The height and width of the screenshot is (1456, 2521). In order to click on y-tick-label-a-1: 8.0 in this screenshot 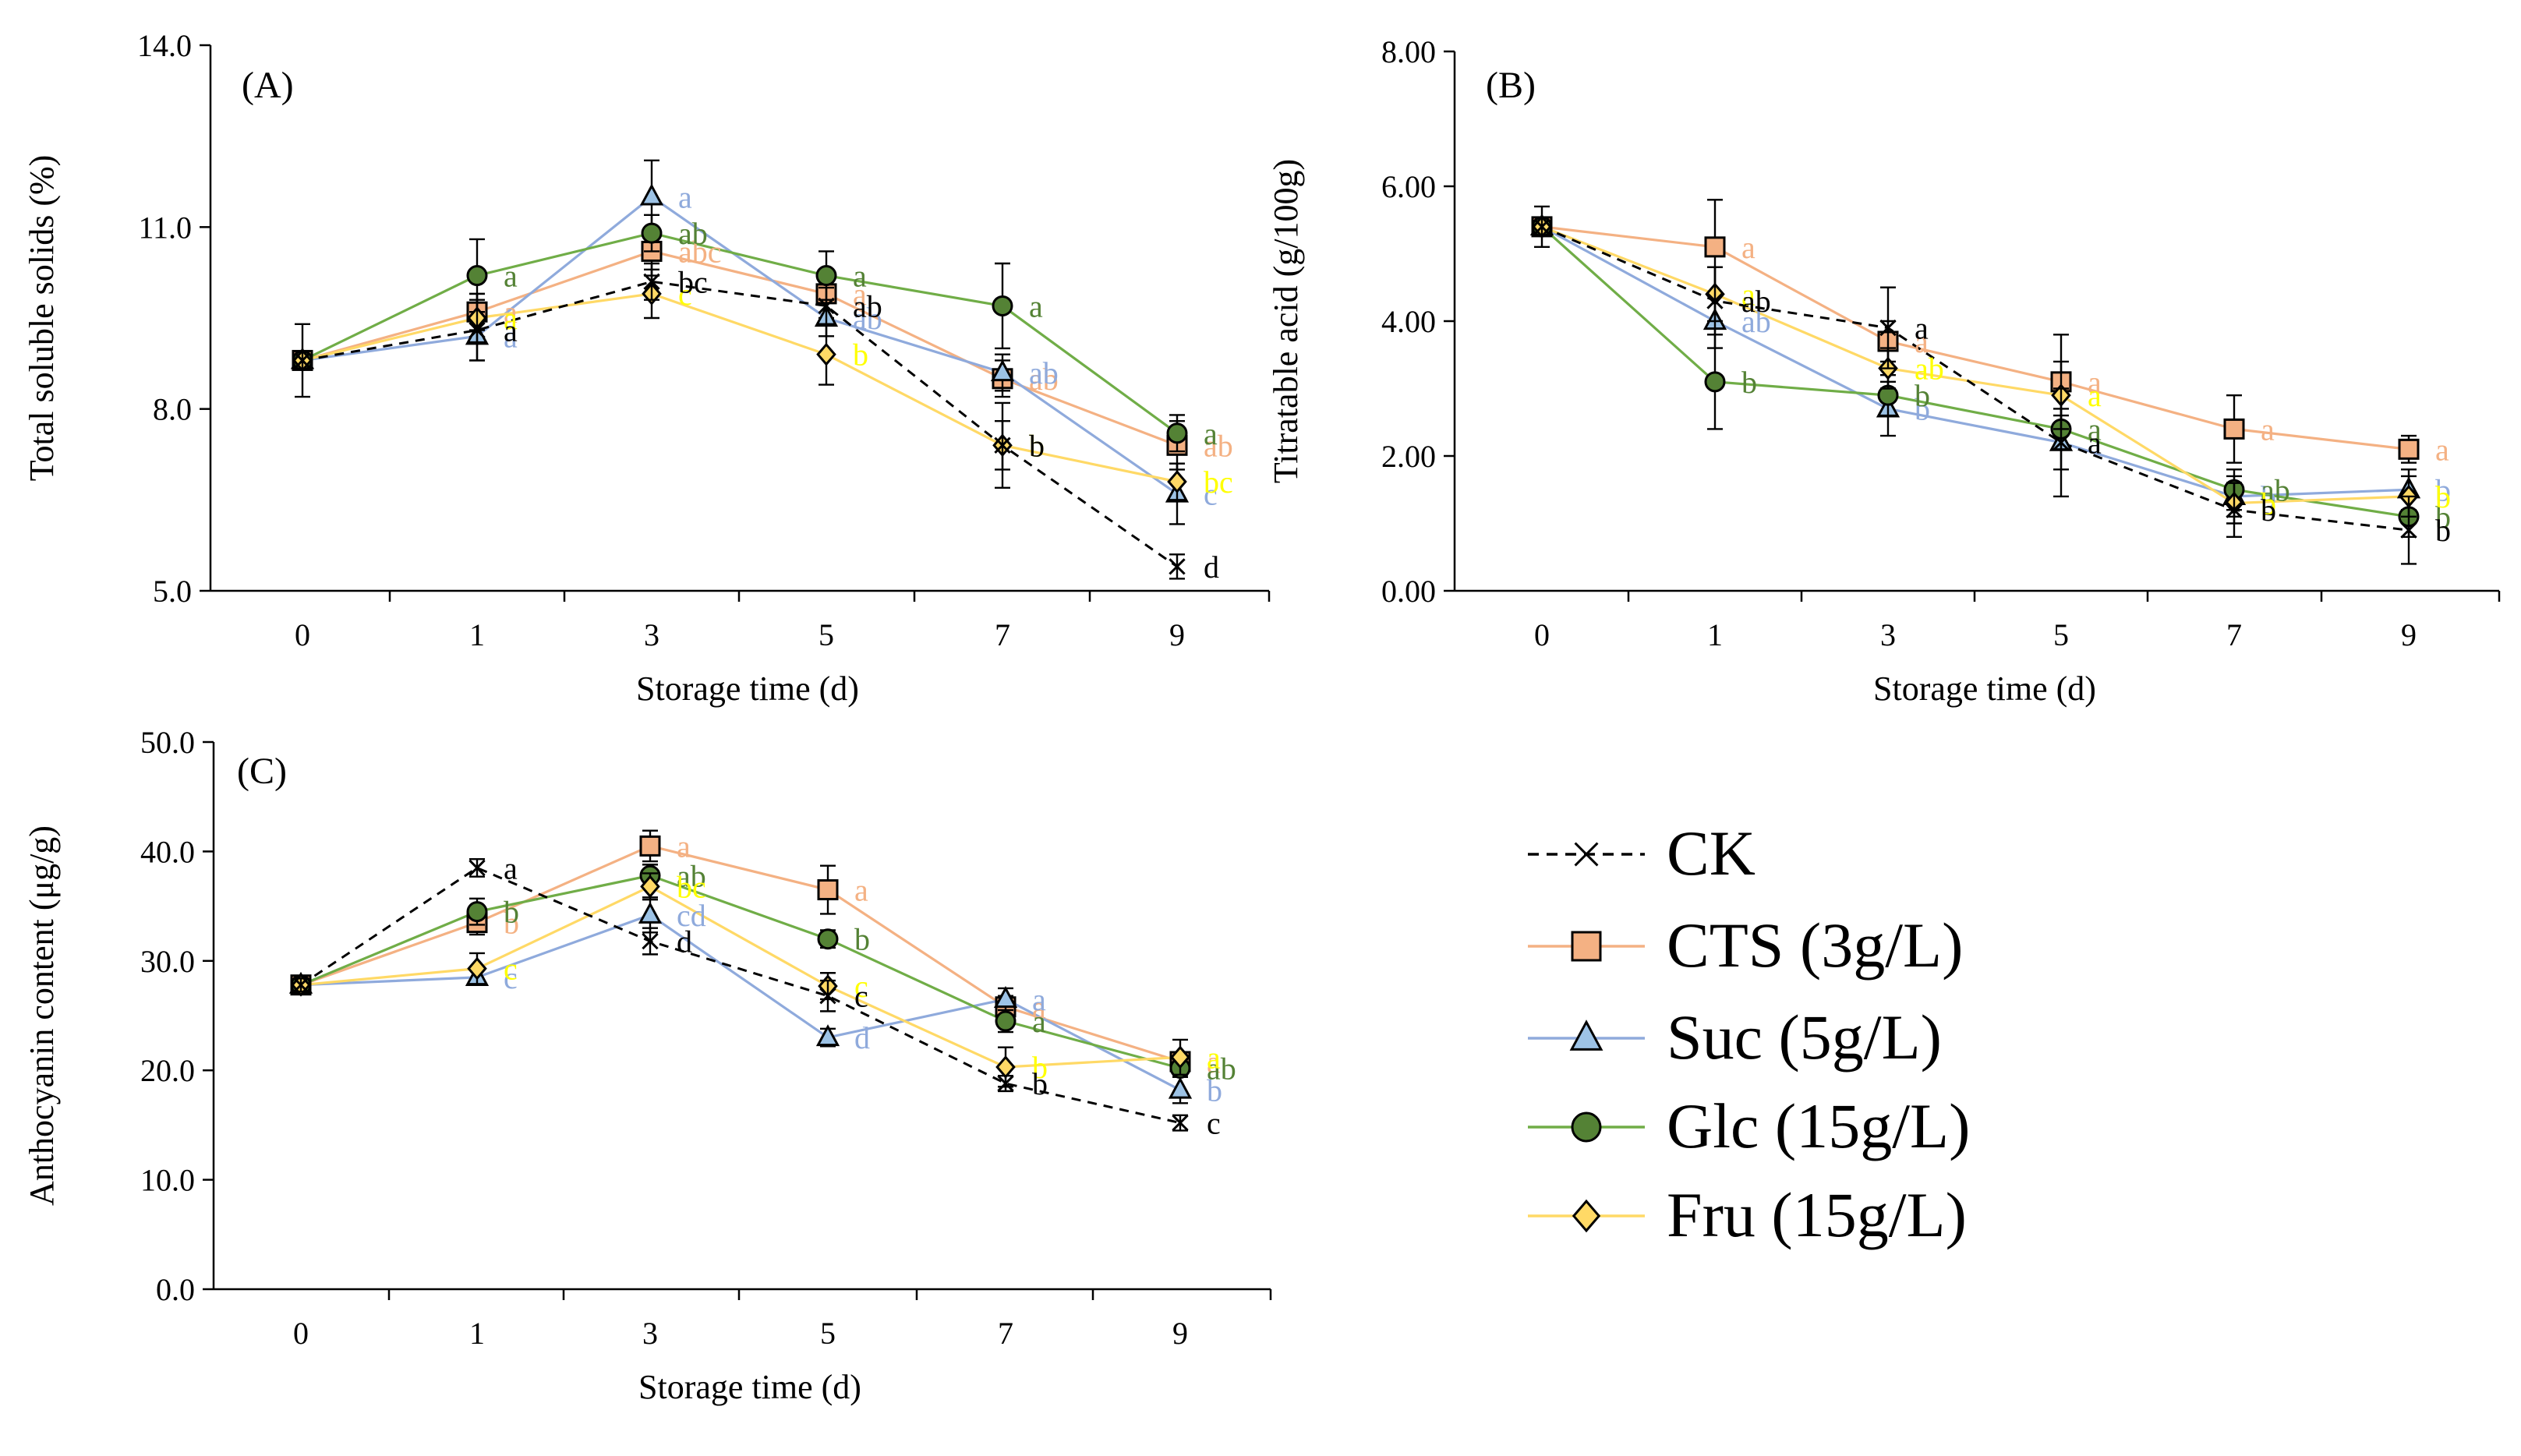, I will do `click(172, 409)`.